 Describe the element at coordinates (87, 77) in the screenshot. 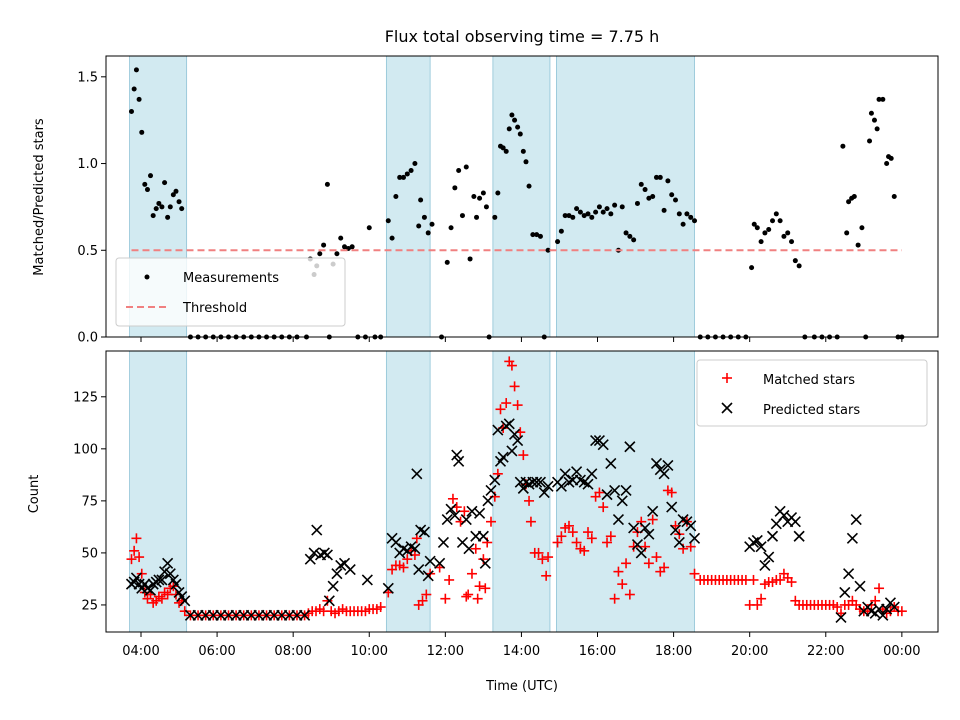

I see `y-tick-label: 1.5` at that location.